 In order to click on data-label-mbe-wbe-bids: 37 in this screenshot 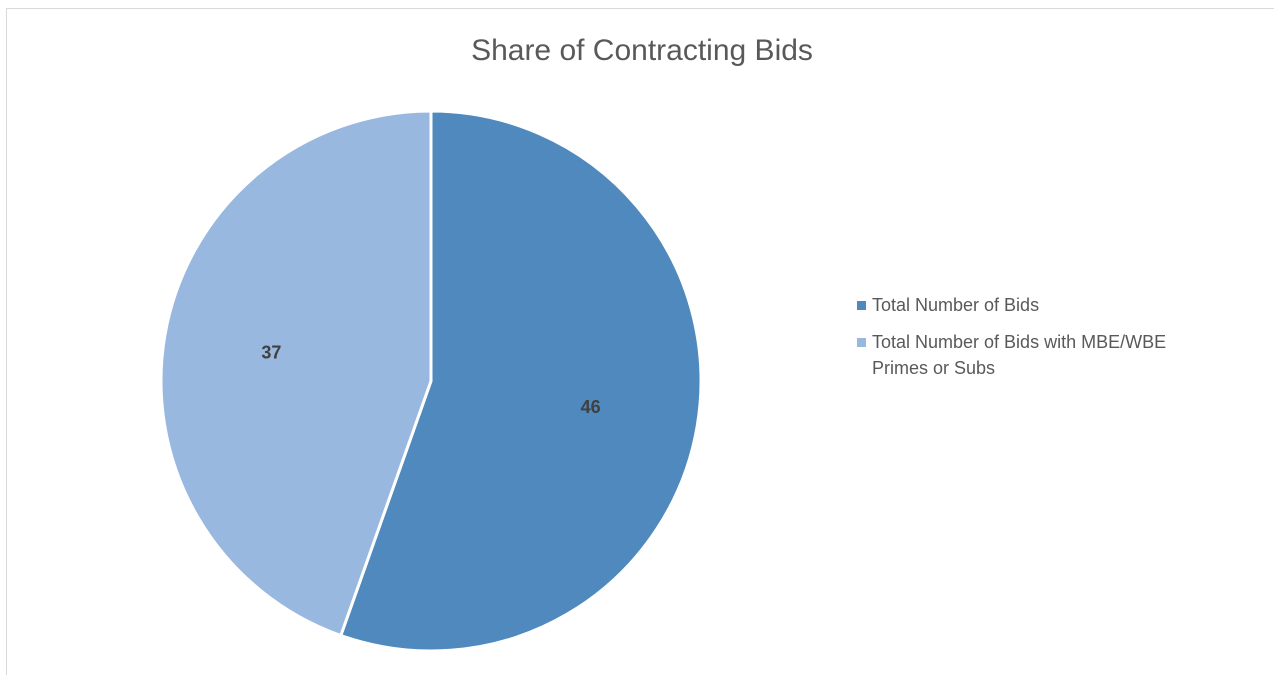, I will do `click(271, 352)`.